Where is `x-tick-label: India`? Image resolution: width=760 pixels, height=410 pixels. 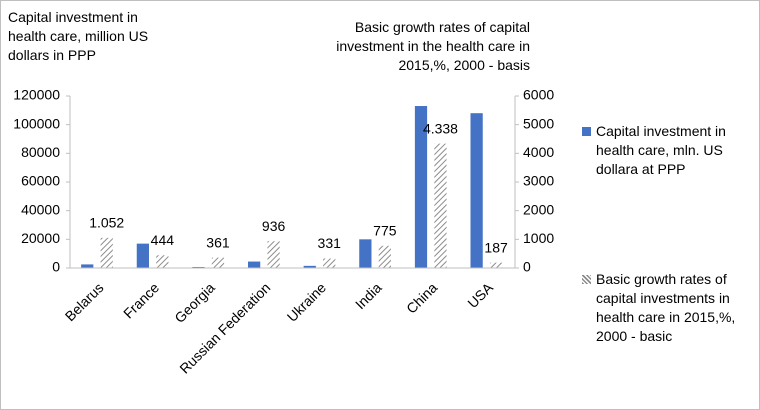 x-tick-label: India is located at coordinates (368, 295).